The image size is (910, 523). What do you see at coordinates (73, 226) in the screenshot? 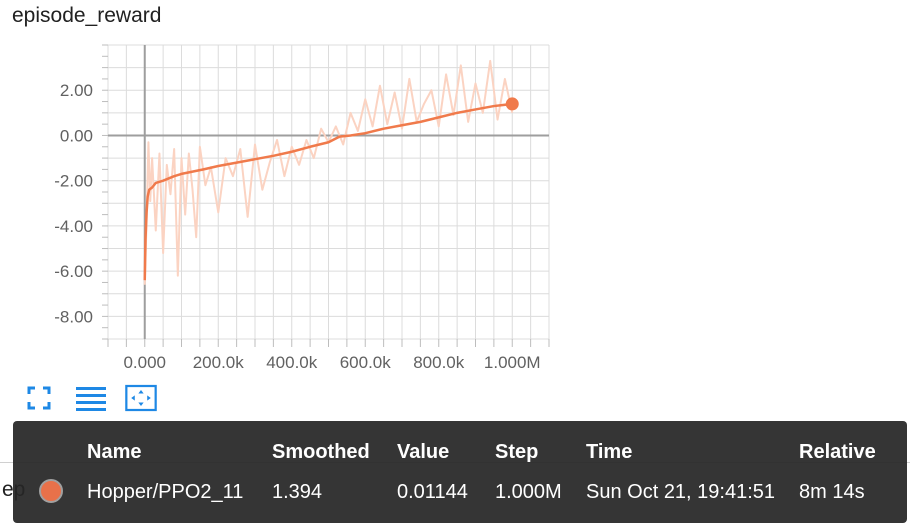
I see `y-tick-label: -4.00` at bounding box center [73, 226].